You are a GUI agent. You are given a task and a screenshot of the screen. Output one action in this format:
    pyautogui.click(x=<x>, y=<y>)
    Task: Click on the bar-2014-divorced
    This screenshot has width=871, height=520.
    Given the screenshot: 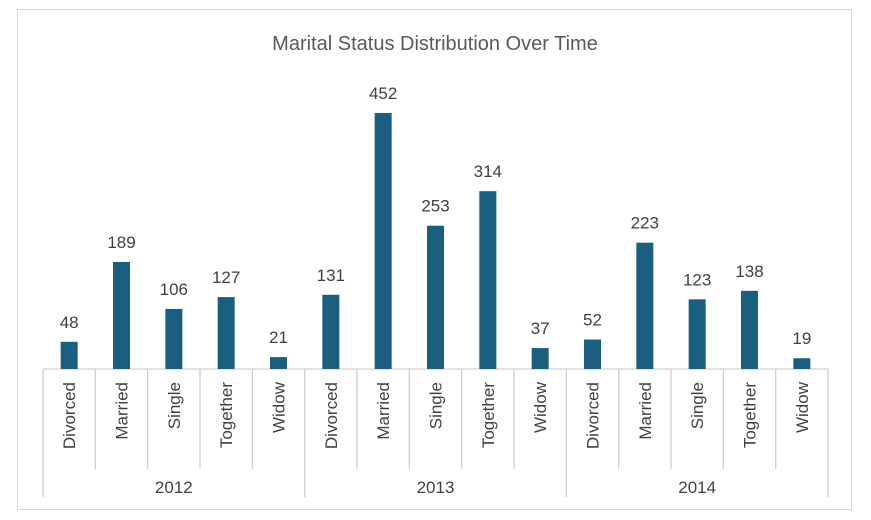 What is the action you would take?
    pyautogui.click(x=592, y=354)
    